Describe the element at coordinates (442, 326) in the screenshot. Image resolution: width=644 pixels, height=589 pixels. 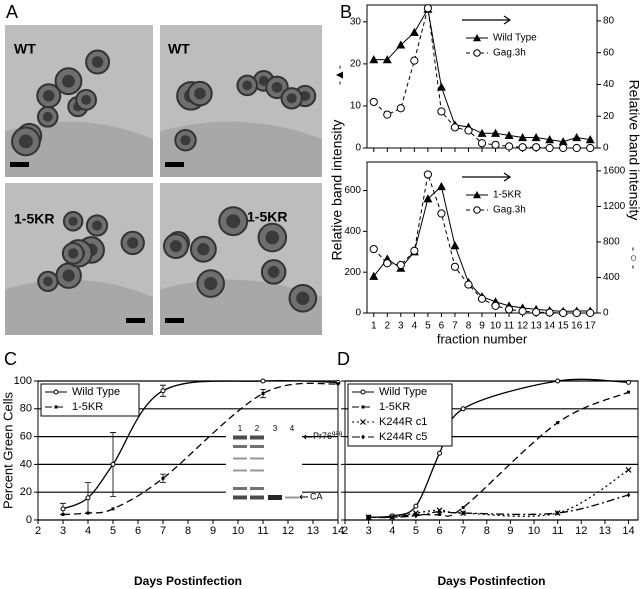
I see `x-tick-label: 6` at that location.